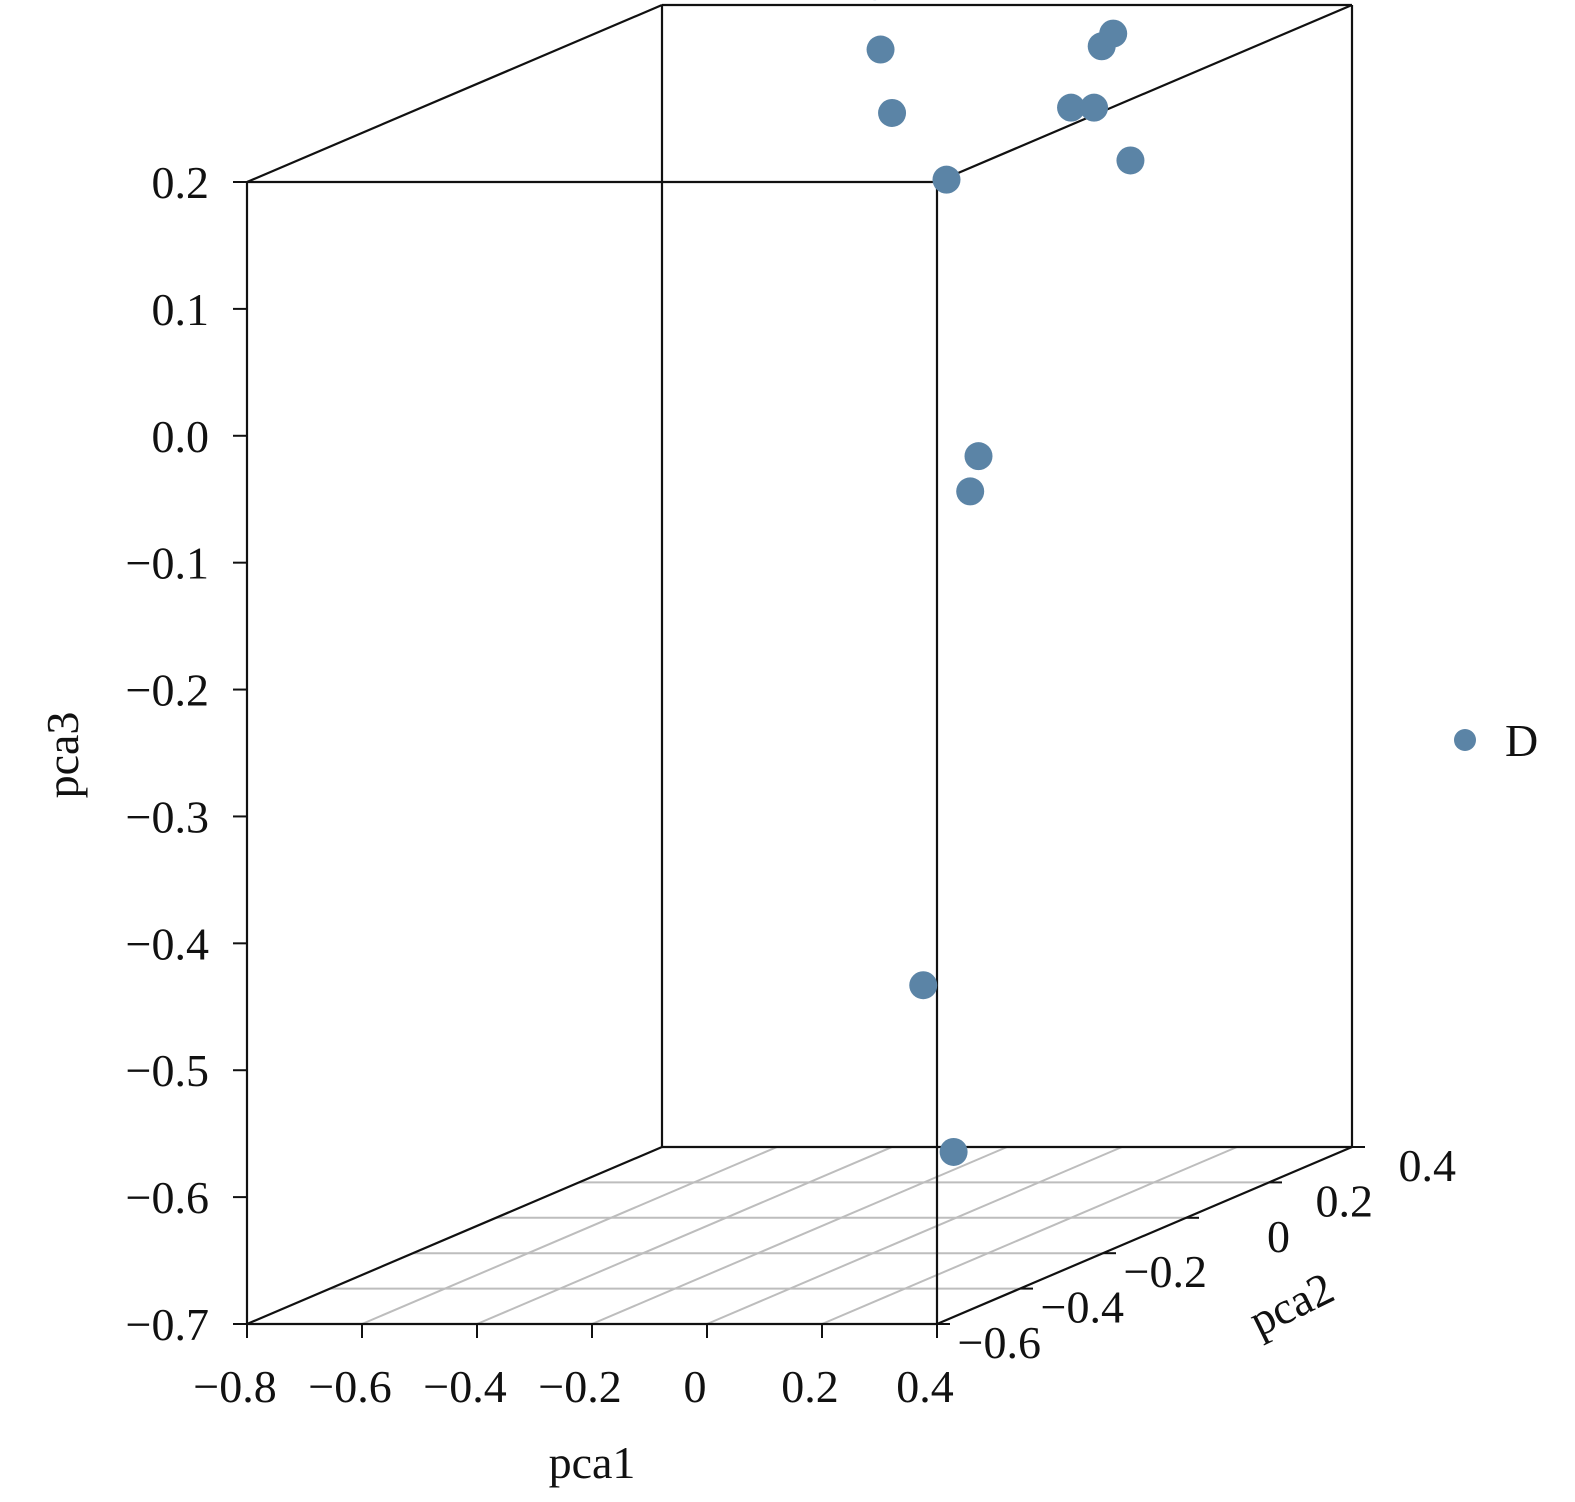  What do you see at coordinates (1428, 1165) in the screenshot?
I see `y-tick-label: 0.4` at bounding box center [1428, 1165].